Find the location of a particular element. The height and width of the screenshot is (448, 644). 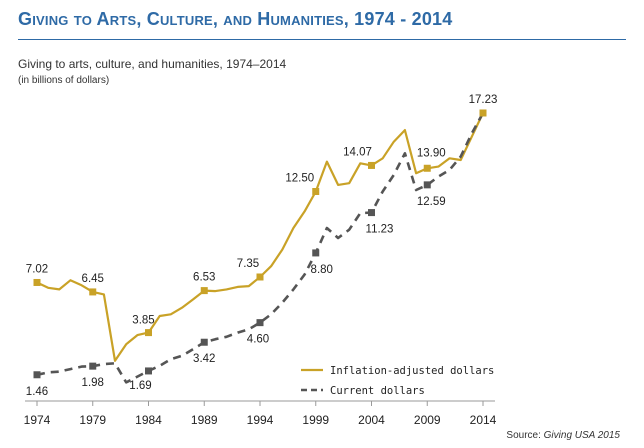

data-label-current: 3.42 is located at coordinates (204, 359).